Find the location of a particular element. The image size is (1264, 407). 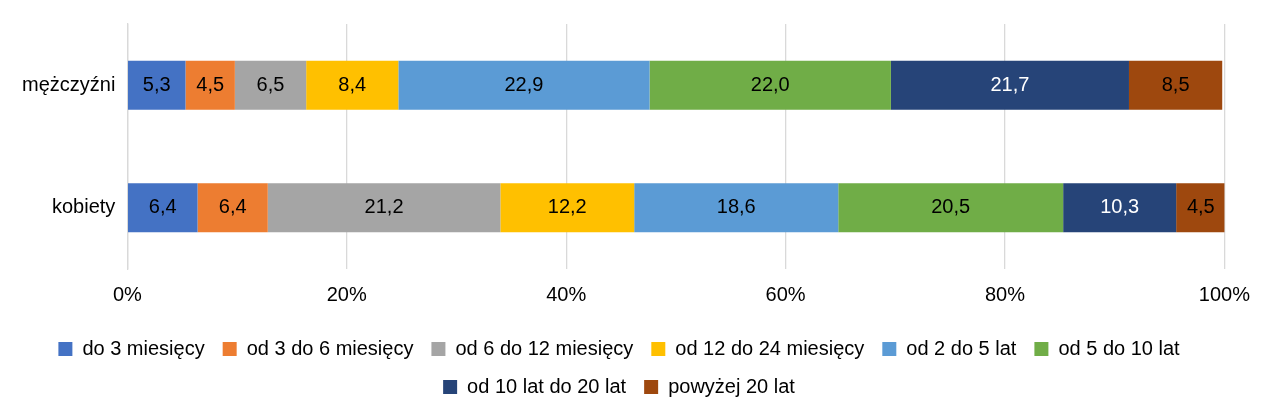

data-label: 8,5 is located at coordinates (1175, 83).